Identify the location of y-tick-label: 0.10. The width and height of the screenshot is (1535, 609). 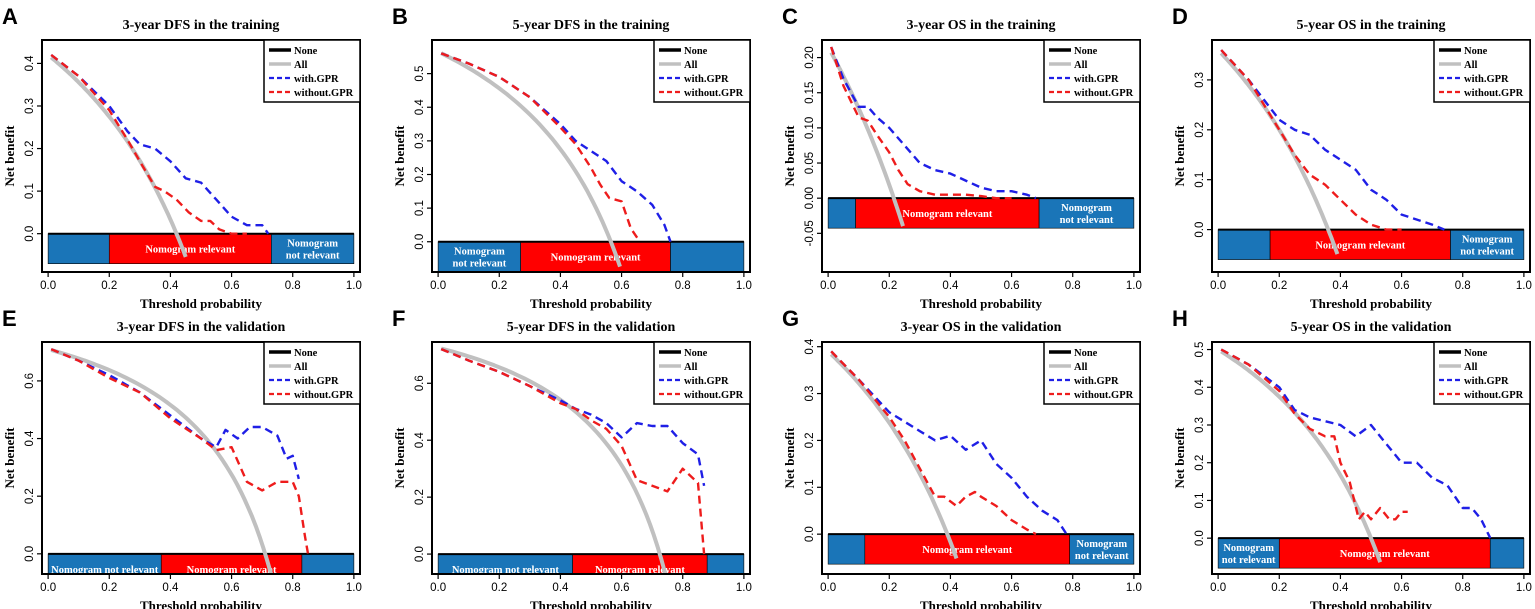
(810, 128).